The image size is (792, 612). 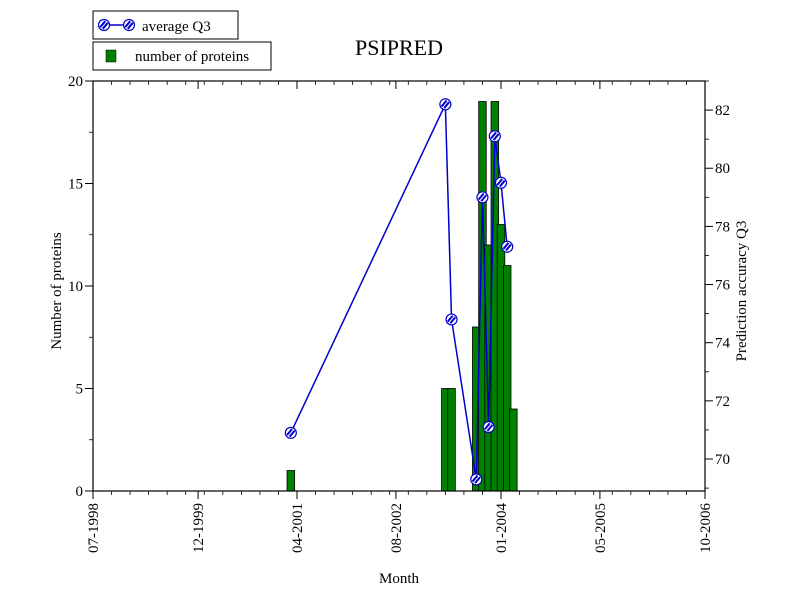 I want to click on x-axis-label: Month, so click(x=399, y=579).